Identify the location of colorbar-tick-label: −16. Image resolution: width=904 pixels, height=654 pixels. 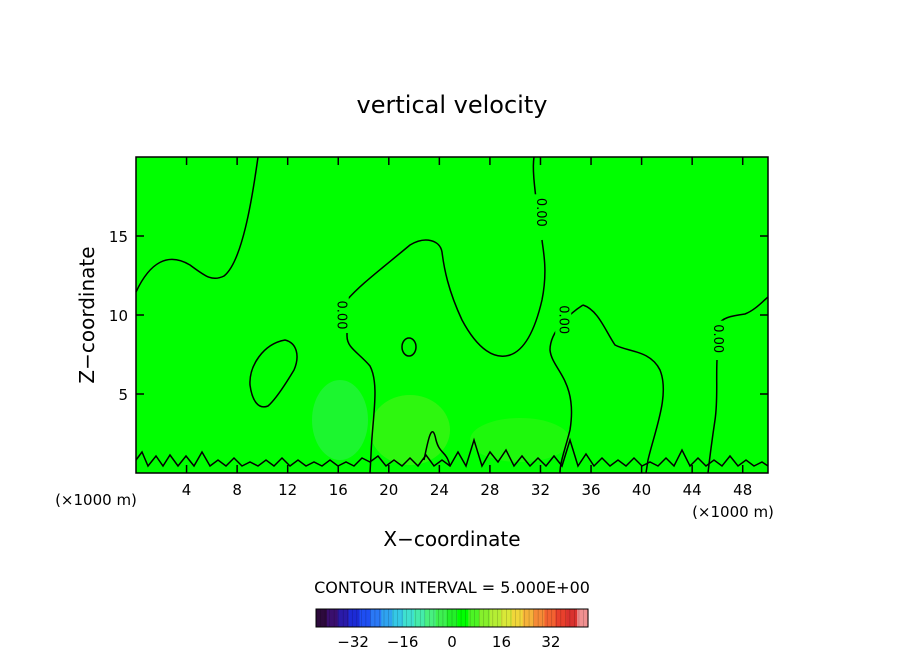
(403, 642).